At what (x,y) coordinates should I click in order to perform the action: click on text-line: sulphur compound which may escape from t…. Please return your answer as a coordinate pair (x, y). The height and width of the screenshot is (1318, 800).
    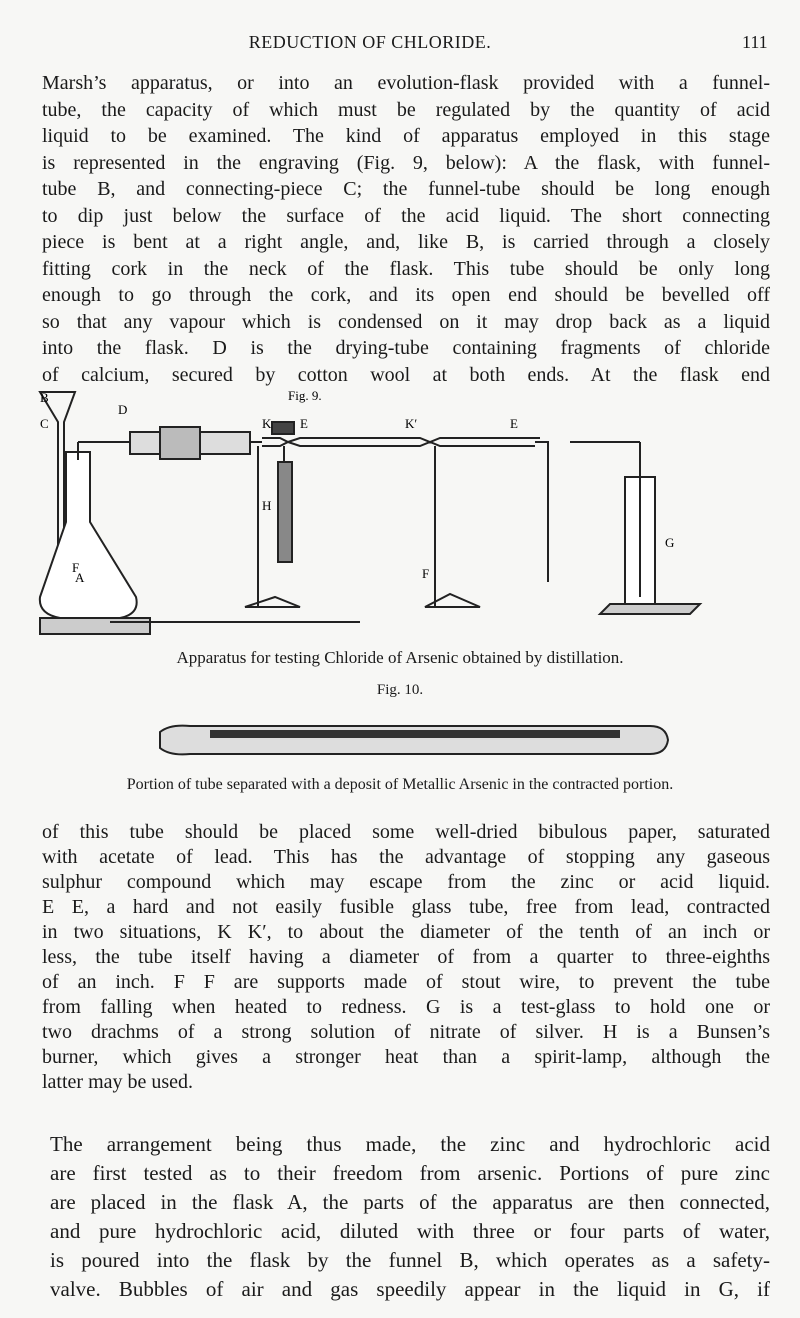
    Looking at the image, I should click on (406, 882).